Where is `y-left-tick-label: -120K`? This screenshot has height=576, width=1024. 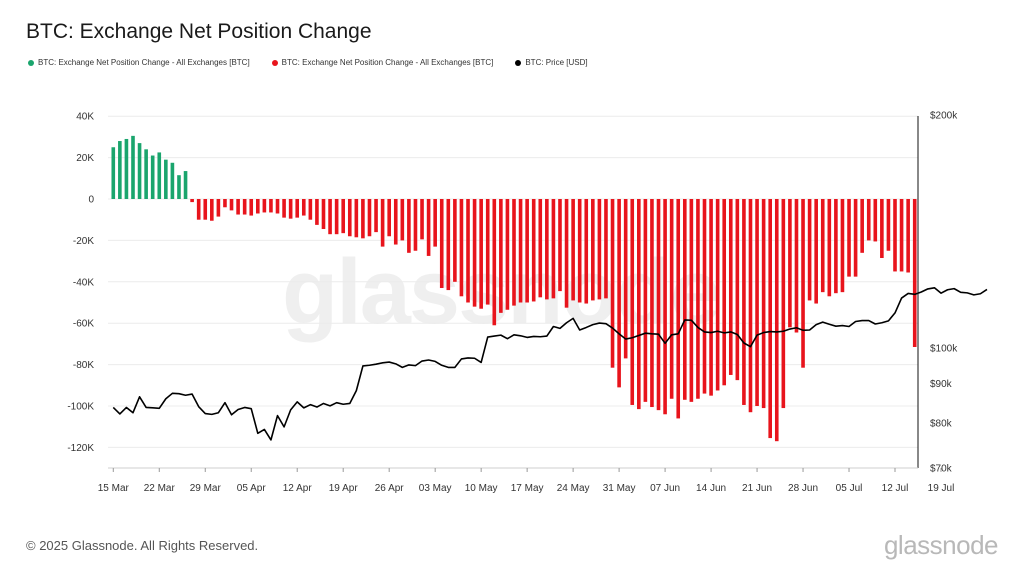 y-left-tick-label: -120K is located at coordinates (80, 448).